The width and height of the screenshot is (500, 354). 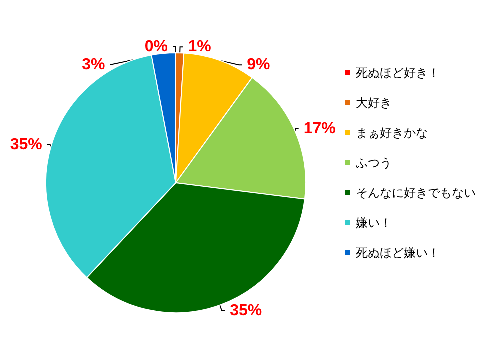 I want to click on data-label: 3%, so click(x=94, y=65).